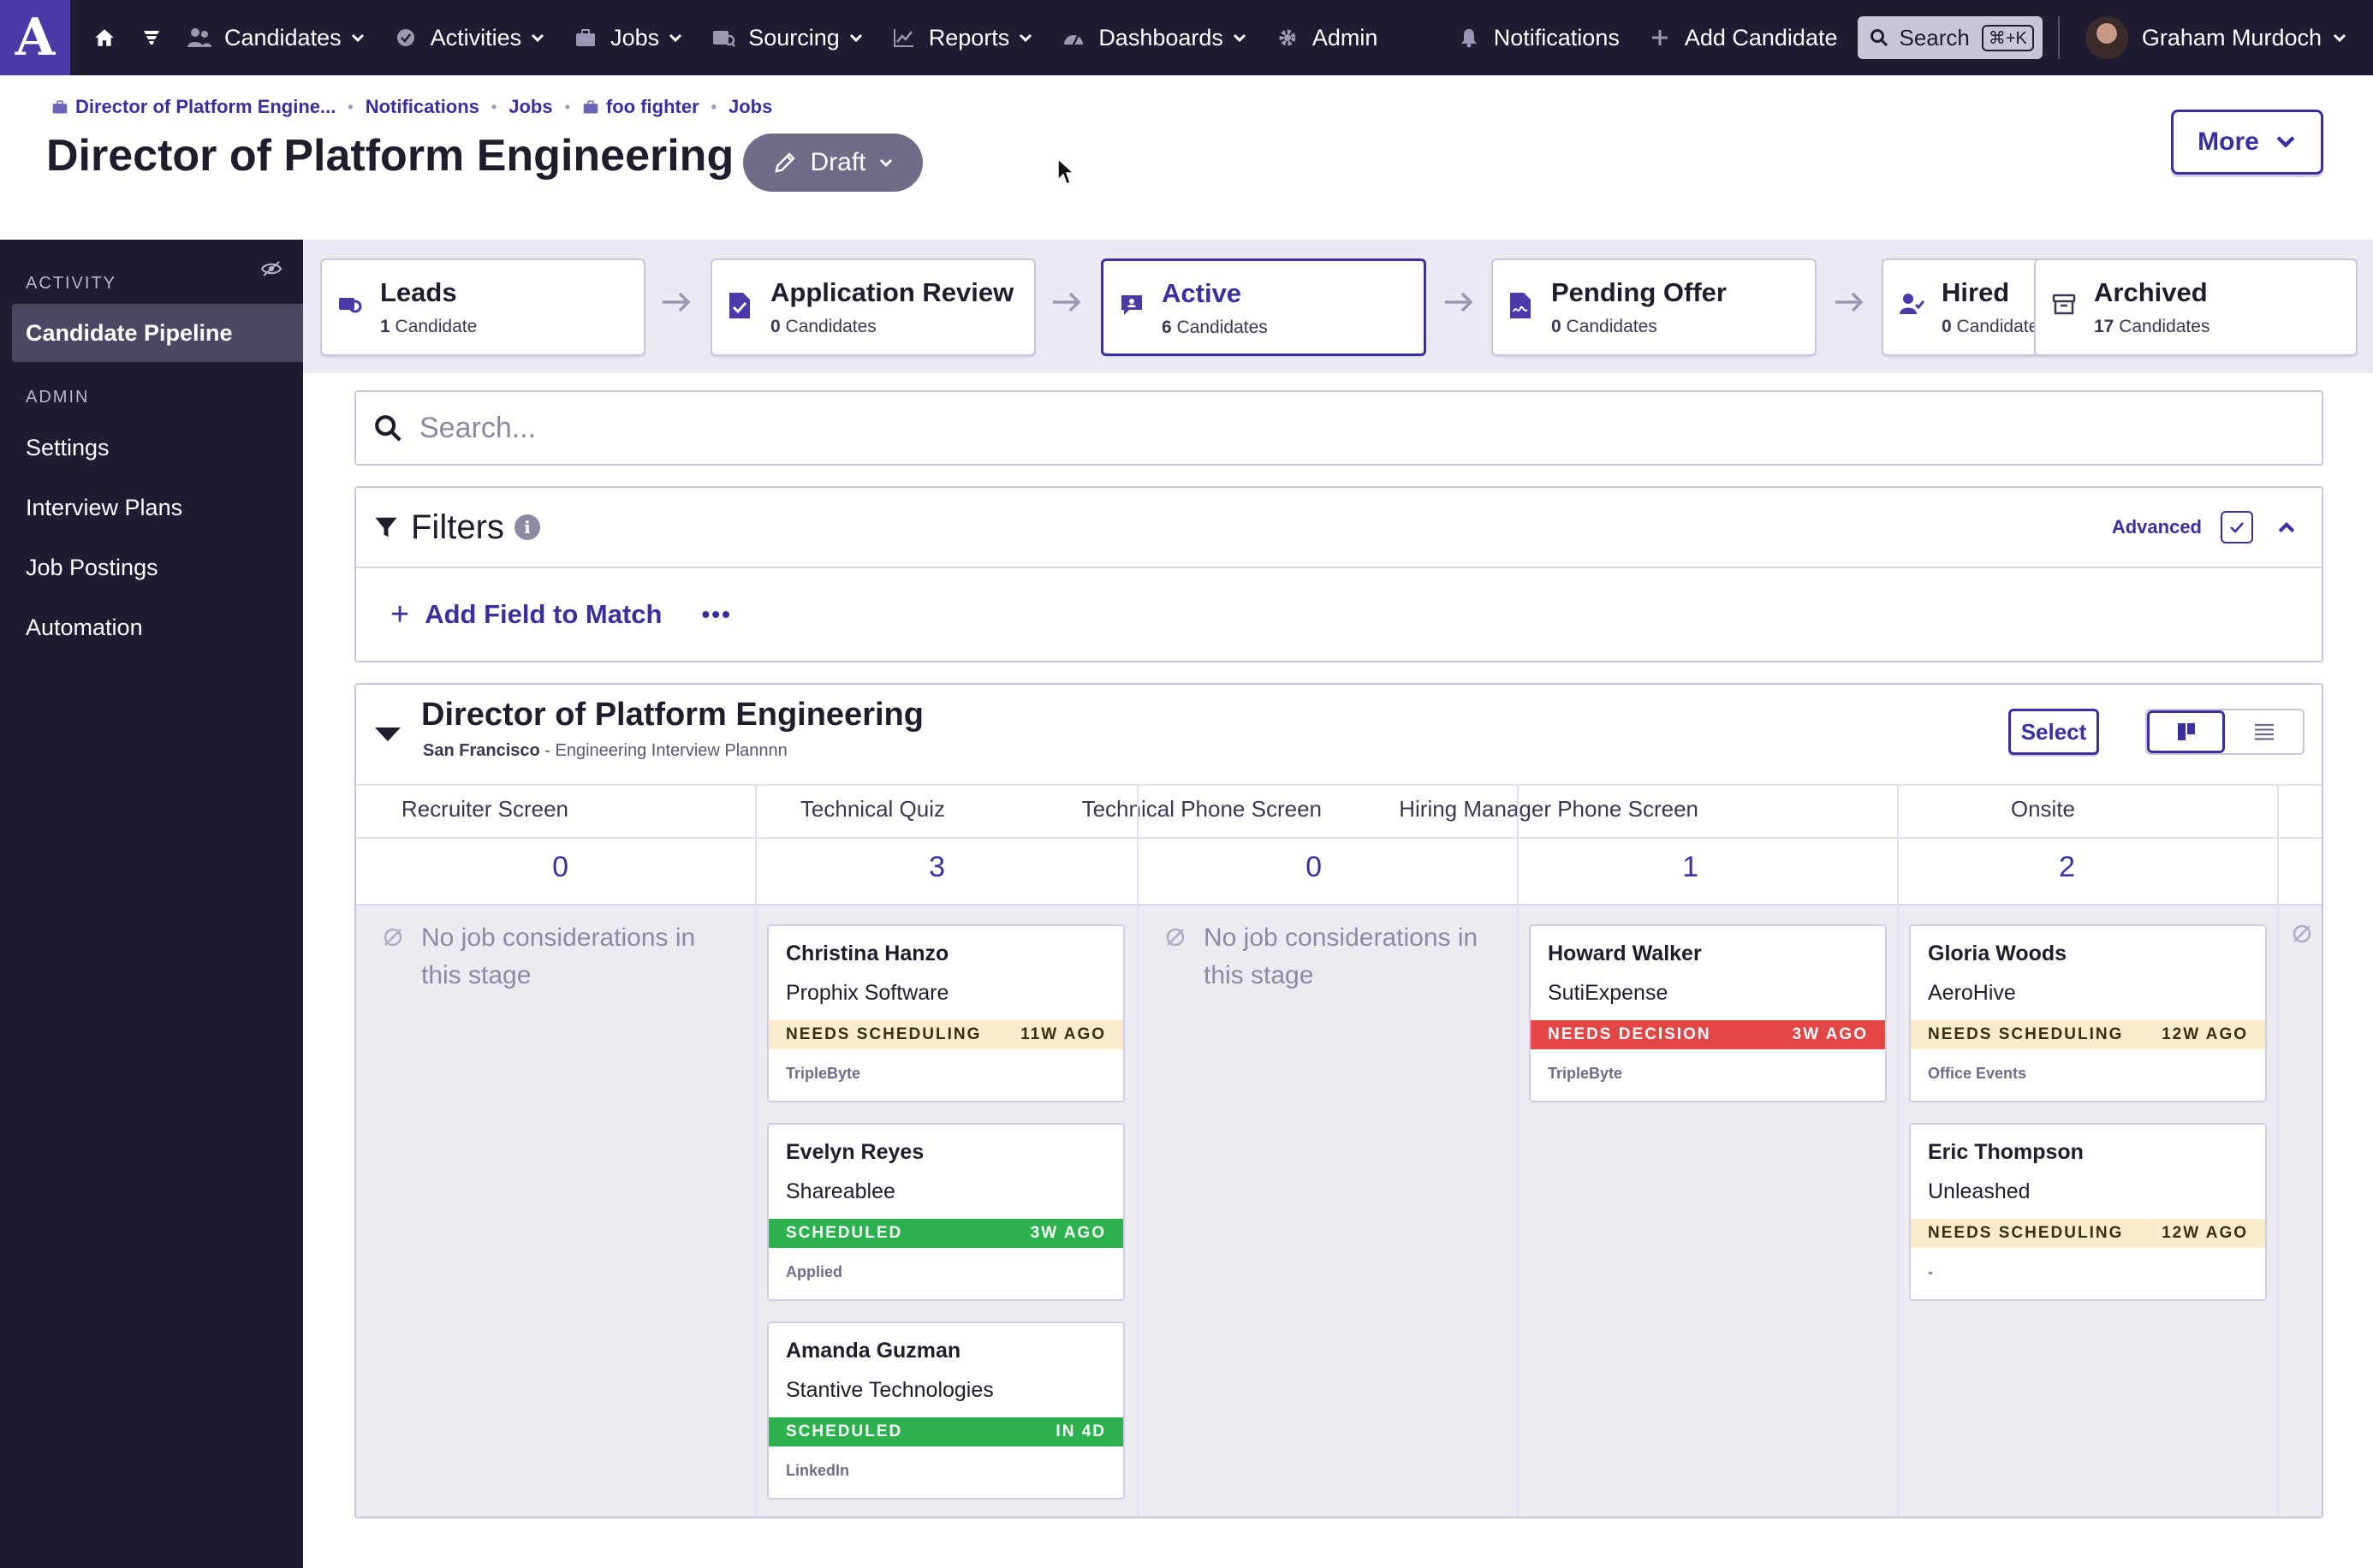 The width and height of the screenshot is (2373, 1568). What do you see at coordinates (1202, 809) in the screenshot?
I see `column-name: Technical Phone Screen` at bounding box center [1202, 809].